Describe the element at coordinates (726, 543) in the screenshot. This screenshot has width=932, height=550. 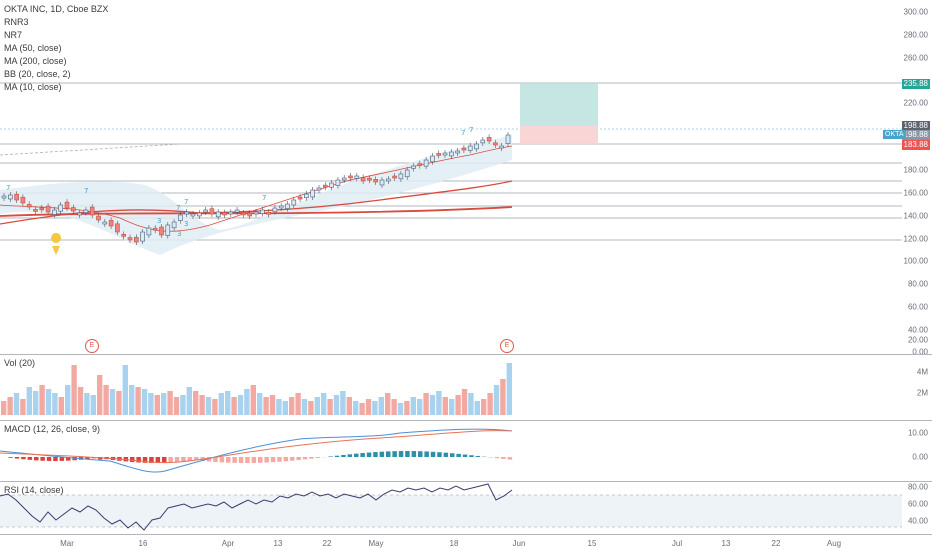
I see `time-tick: 13` at that location.